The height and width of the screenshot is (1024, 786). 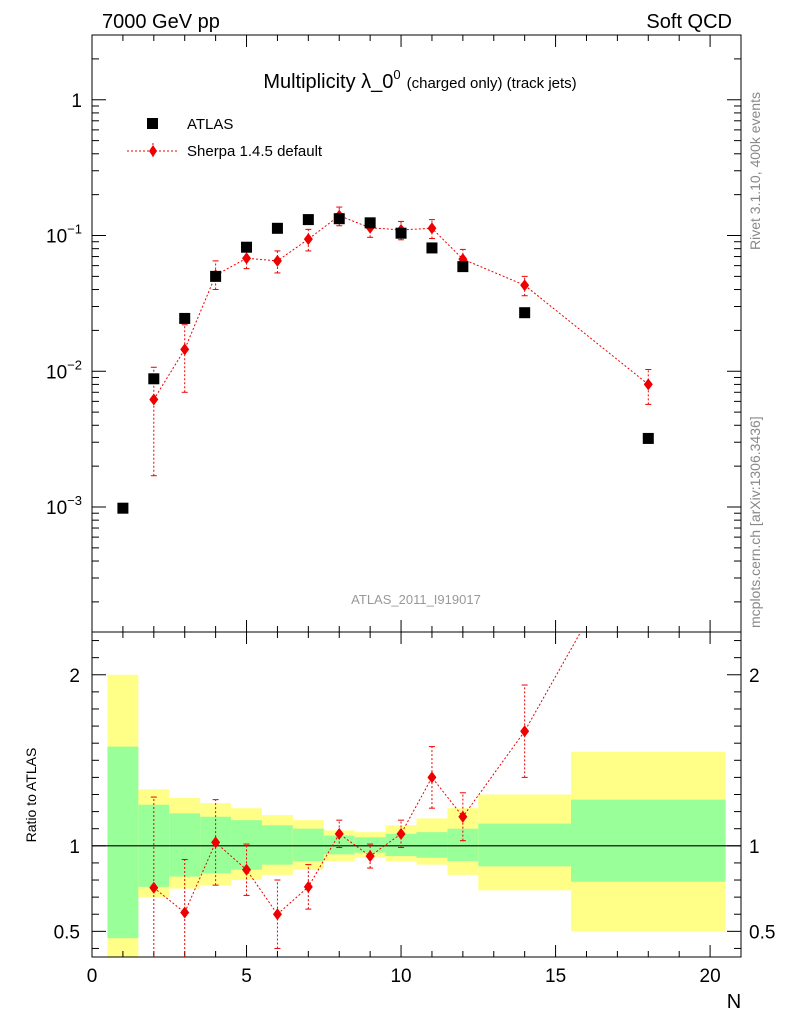 What do you see at coordinates (74, 676) in the screenshot?
I see `ratio-ytick-label: 2` at bounding box center [74, 676].